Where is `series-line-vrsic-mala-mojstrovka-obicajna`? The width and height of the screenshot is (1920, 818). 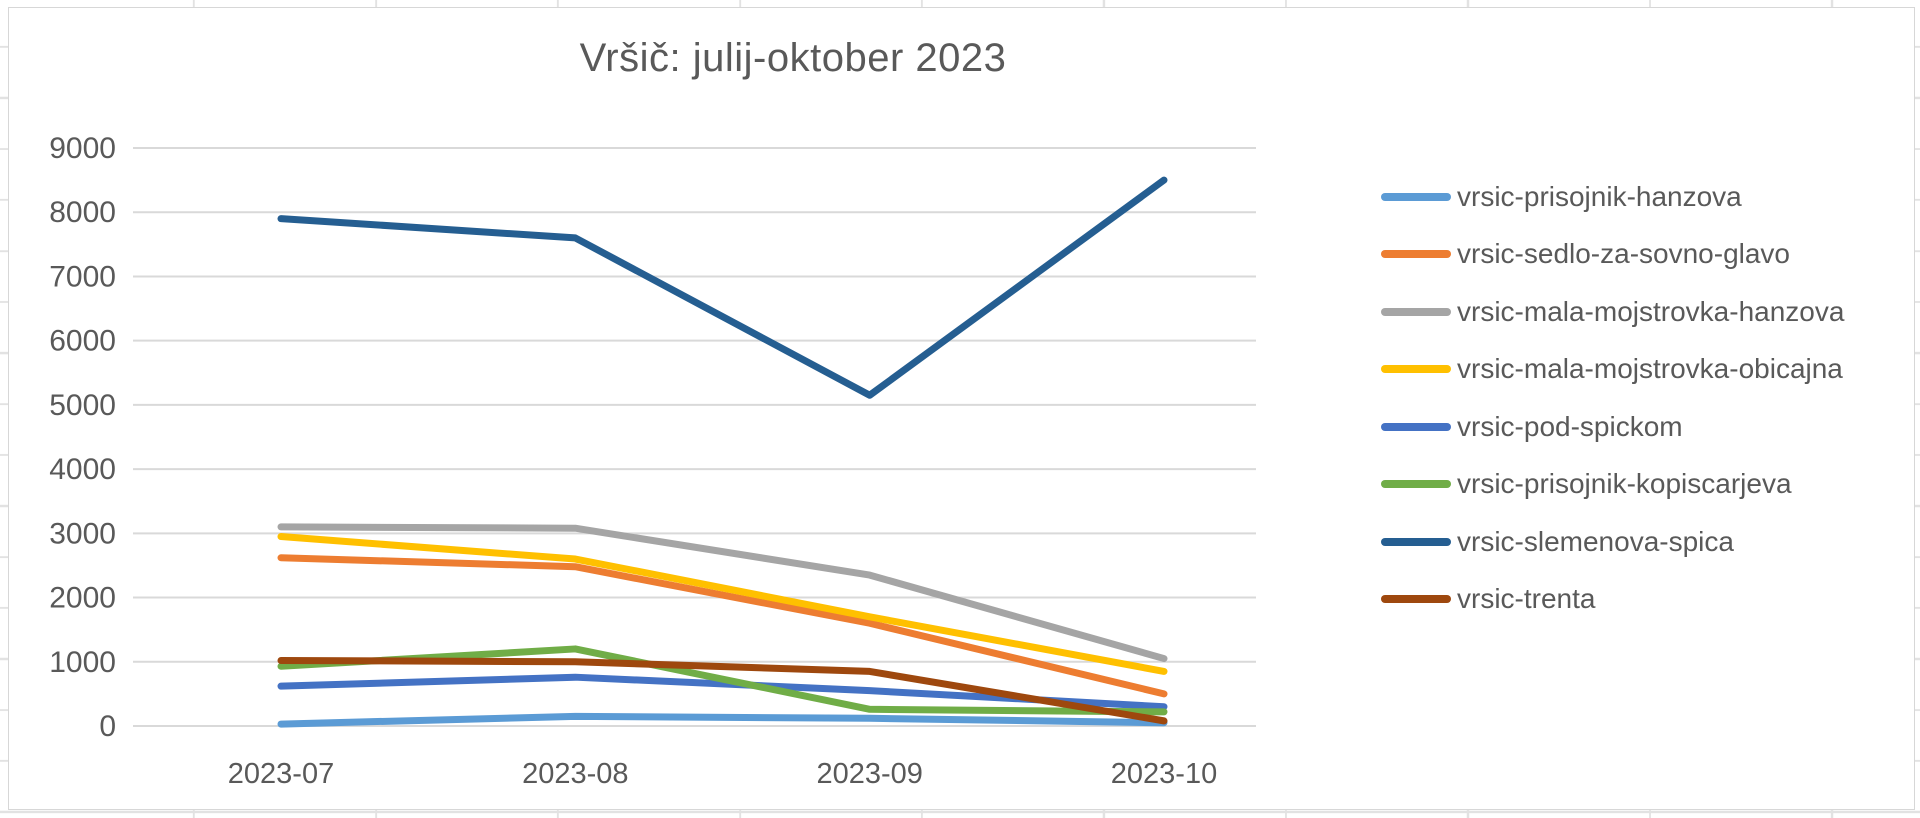
series-line-vrsic-mala-mojstrovka-obicajna is located at coordinates (722, 604).